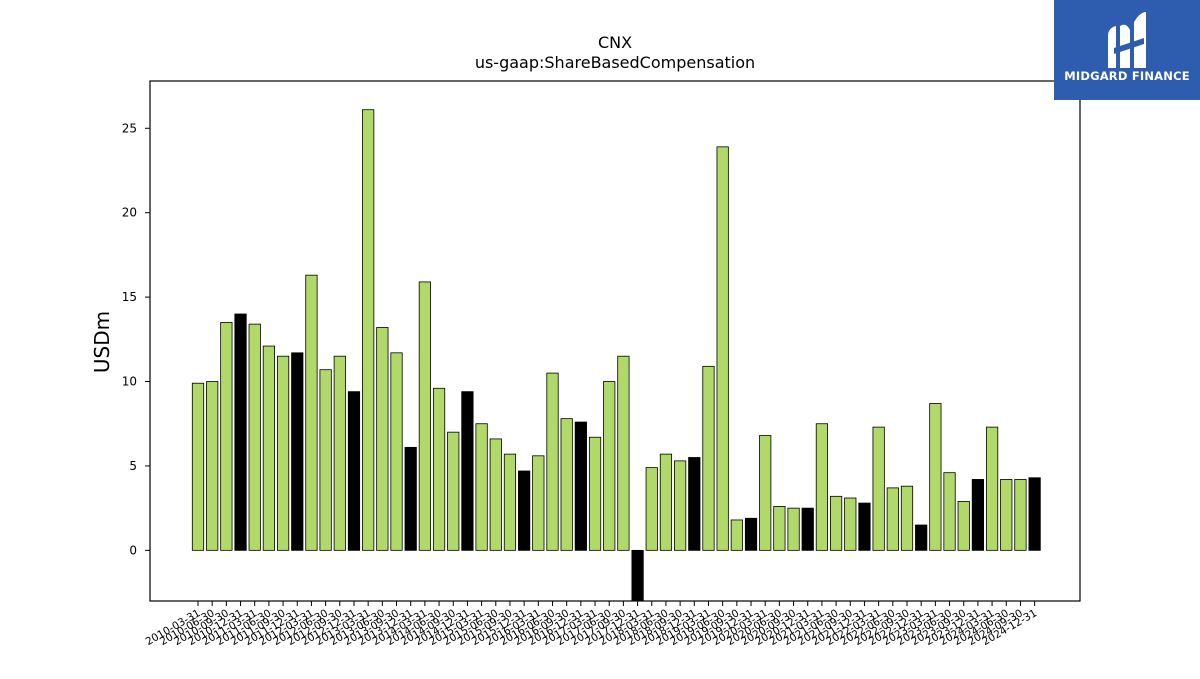 The width and height of the screenshot is (1200, 679). What do you see at coordinates (136, 339) in the screenshot?
I see `y-axis: 0 5 10 15 20 25` at bounding box center [136, 339].